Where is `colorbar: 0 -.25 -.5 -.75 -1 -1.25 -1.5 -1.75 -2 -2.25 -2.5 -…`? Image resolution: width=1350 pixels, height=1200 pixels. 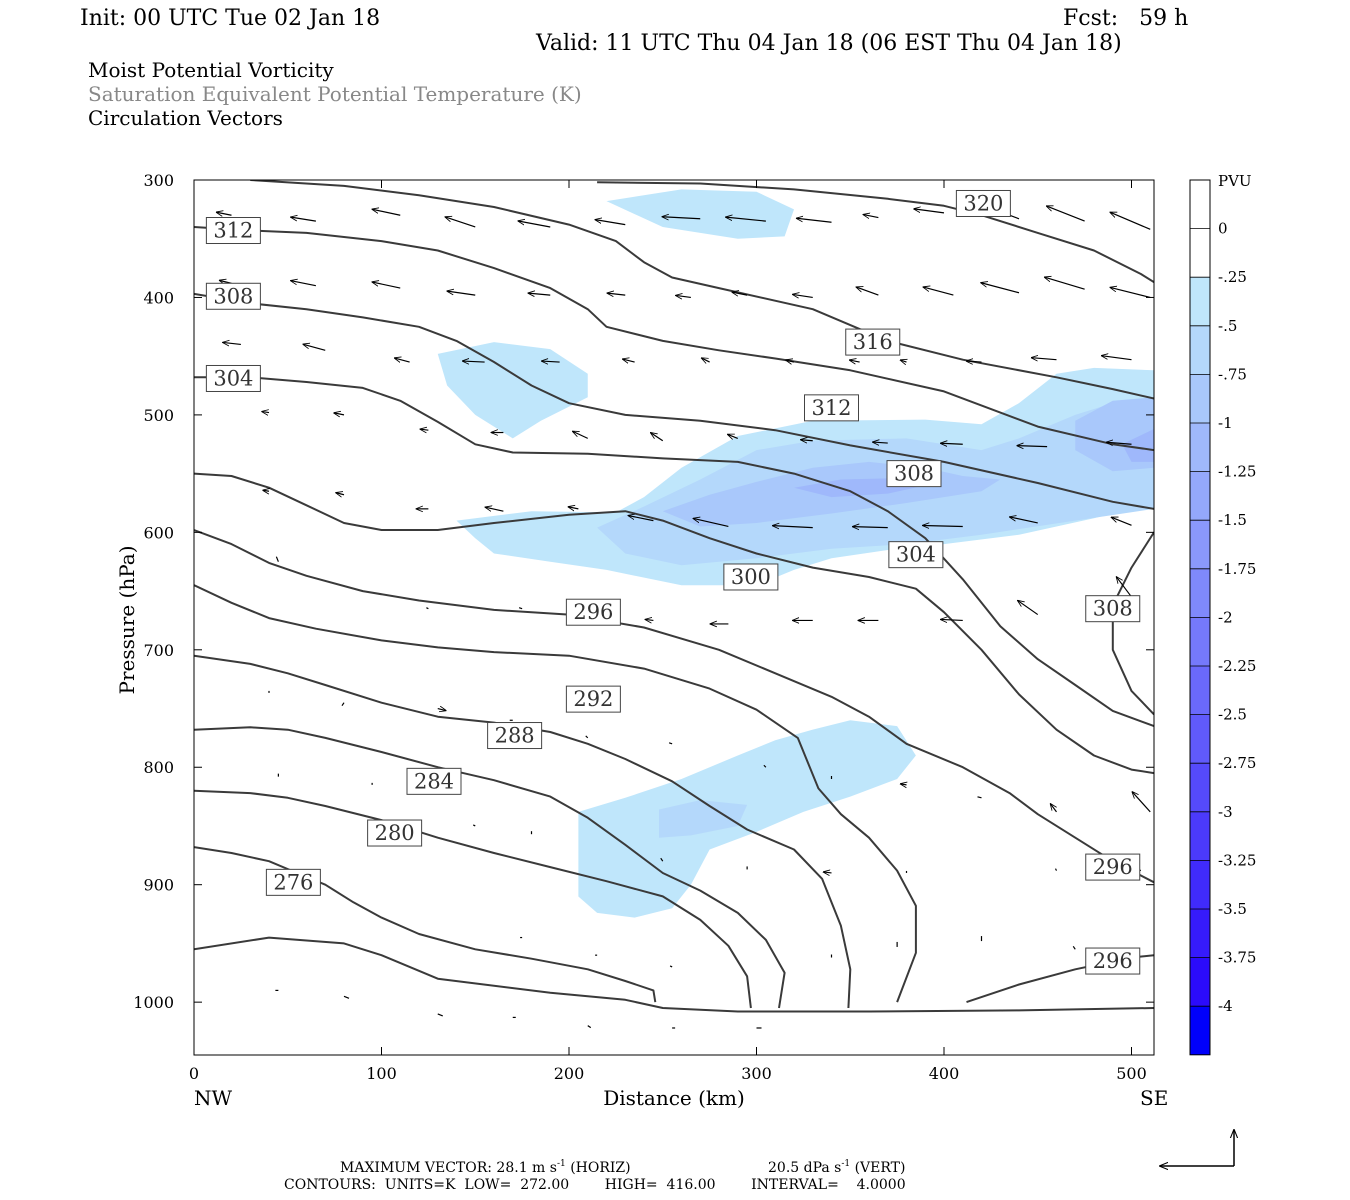
colorbar: 0 -.25 -.5 -.75 -1 -1.25 -1.5 -1.75 -2 -2.25 -2.5 -… is located at coordinates (1222, 617).